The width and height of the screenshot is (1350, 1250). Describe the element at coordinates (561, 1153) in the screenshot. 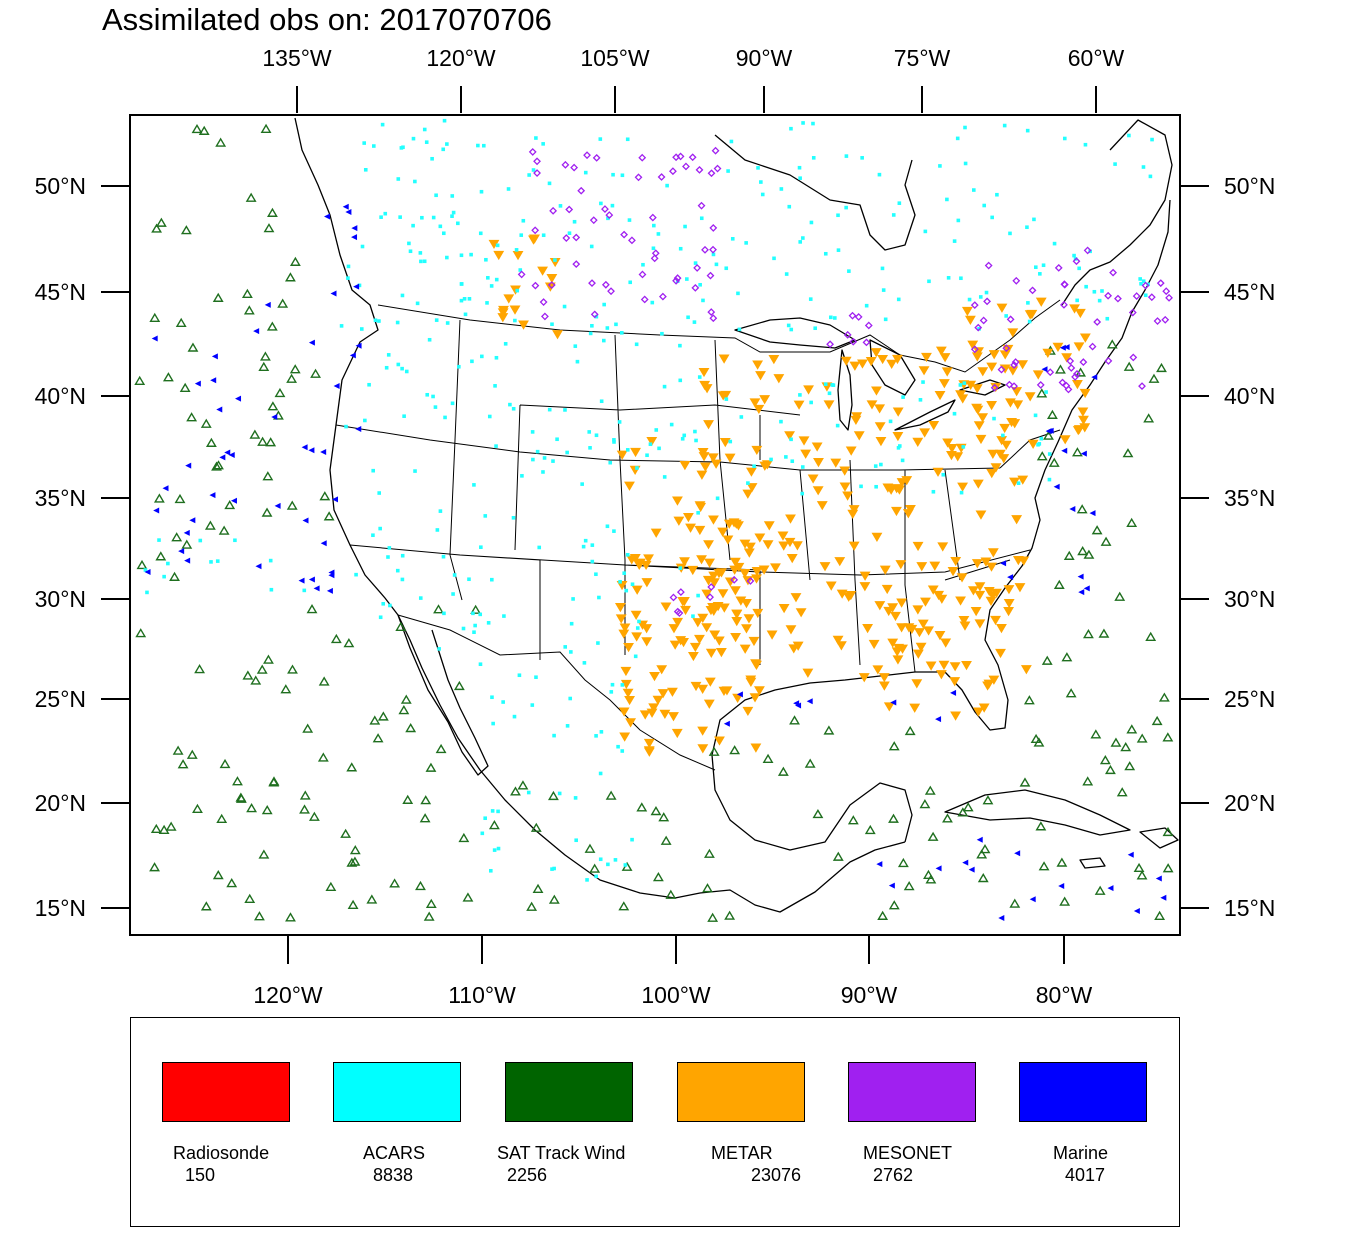

I see `legend-label: SAT Track Wind` at that location.